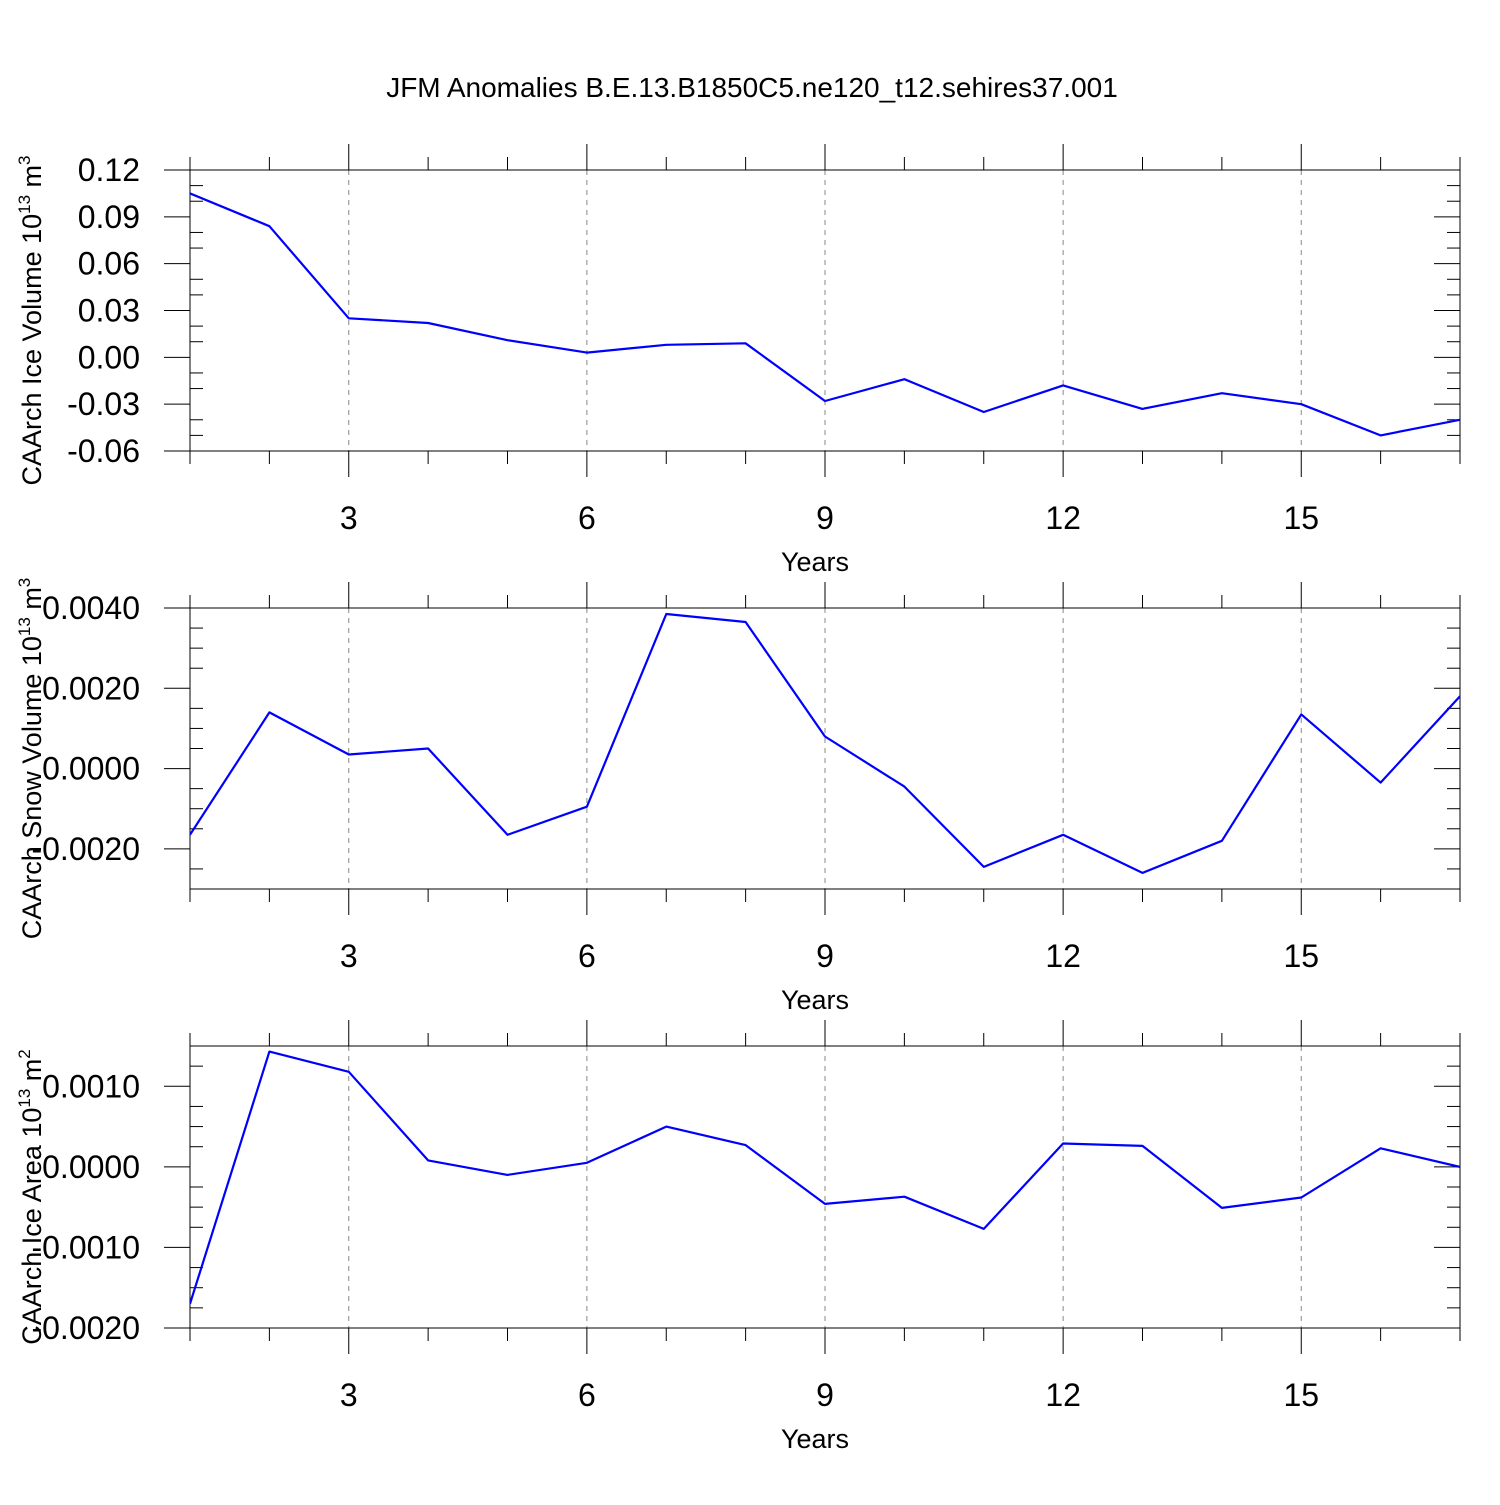  Describe the element at coordinates (91, 688) in the screenshot. I see `y-tick-label: 0.0020` at that location.